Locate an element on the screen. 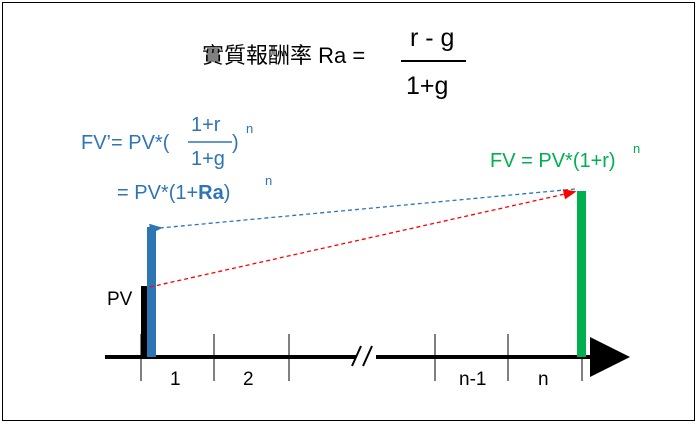 The image size is (699, 425). fv-prime-line2-ra: Ra is located at coordinates (211, 193).